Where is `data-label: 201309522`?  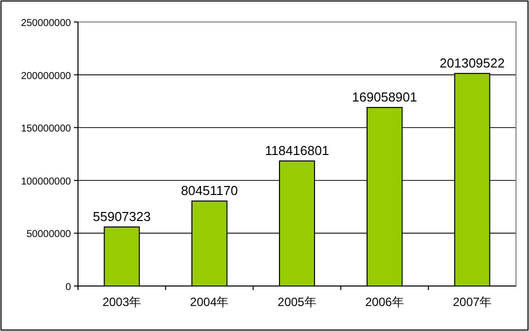
data-label: 201309522 is located at coordinates (472, 62).